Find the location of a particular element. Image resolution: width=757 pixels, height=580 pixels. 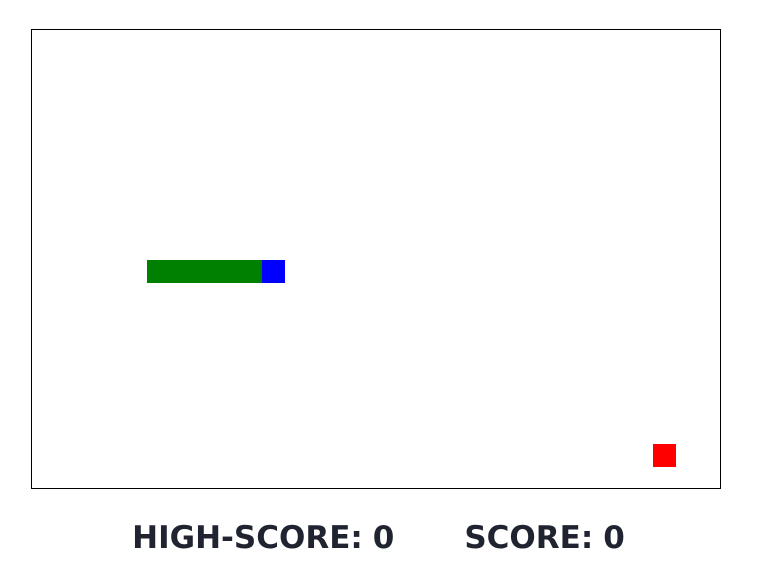

scoreboard: HIGH-SCORE: 0 SCORE: 0 is located at coordinates (378, 538).